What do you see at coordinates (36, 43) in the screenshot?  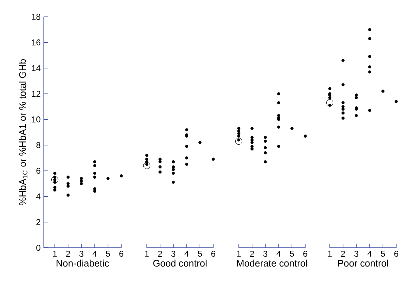 I see `y-tick-label: 16` at bounding box center [36, 43].